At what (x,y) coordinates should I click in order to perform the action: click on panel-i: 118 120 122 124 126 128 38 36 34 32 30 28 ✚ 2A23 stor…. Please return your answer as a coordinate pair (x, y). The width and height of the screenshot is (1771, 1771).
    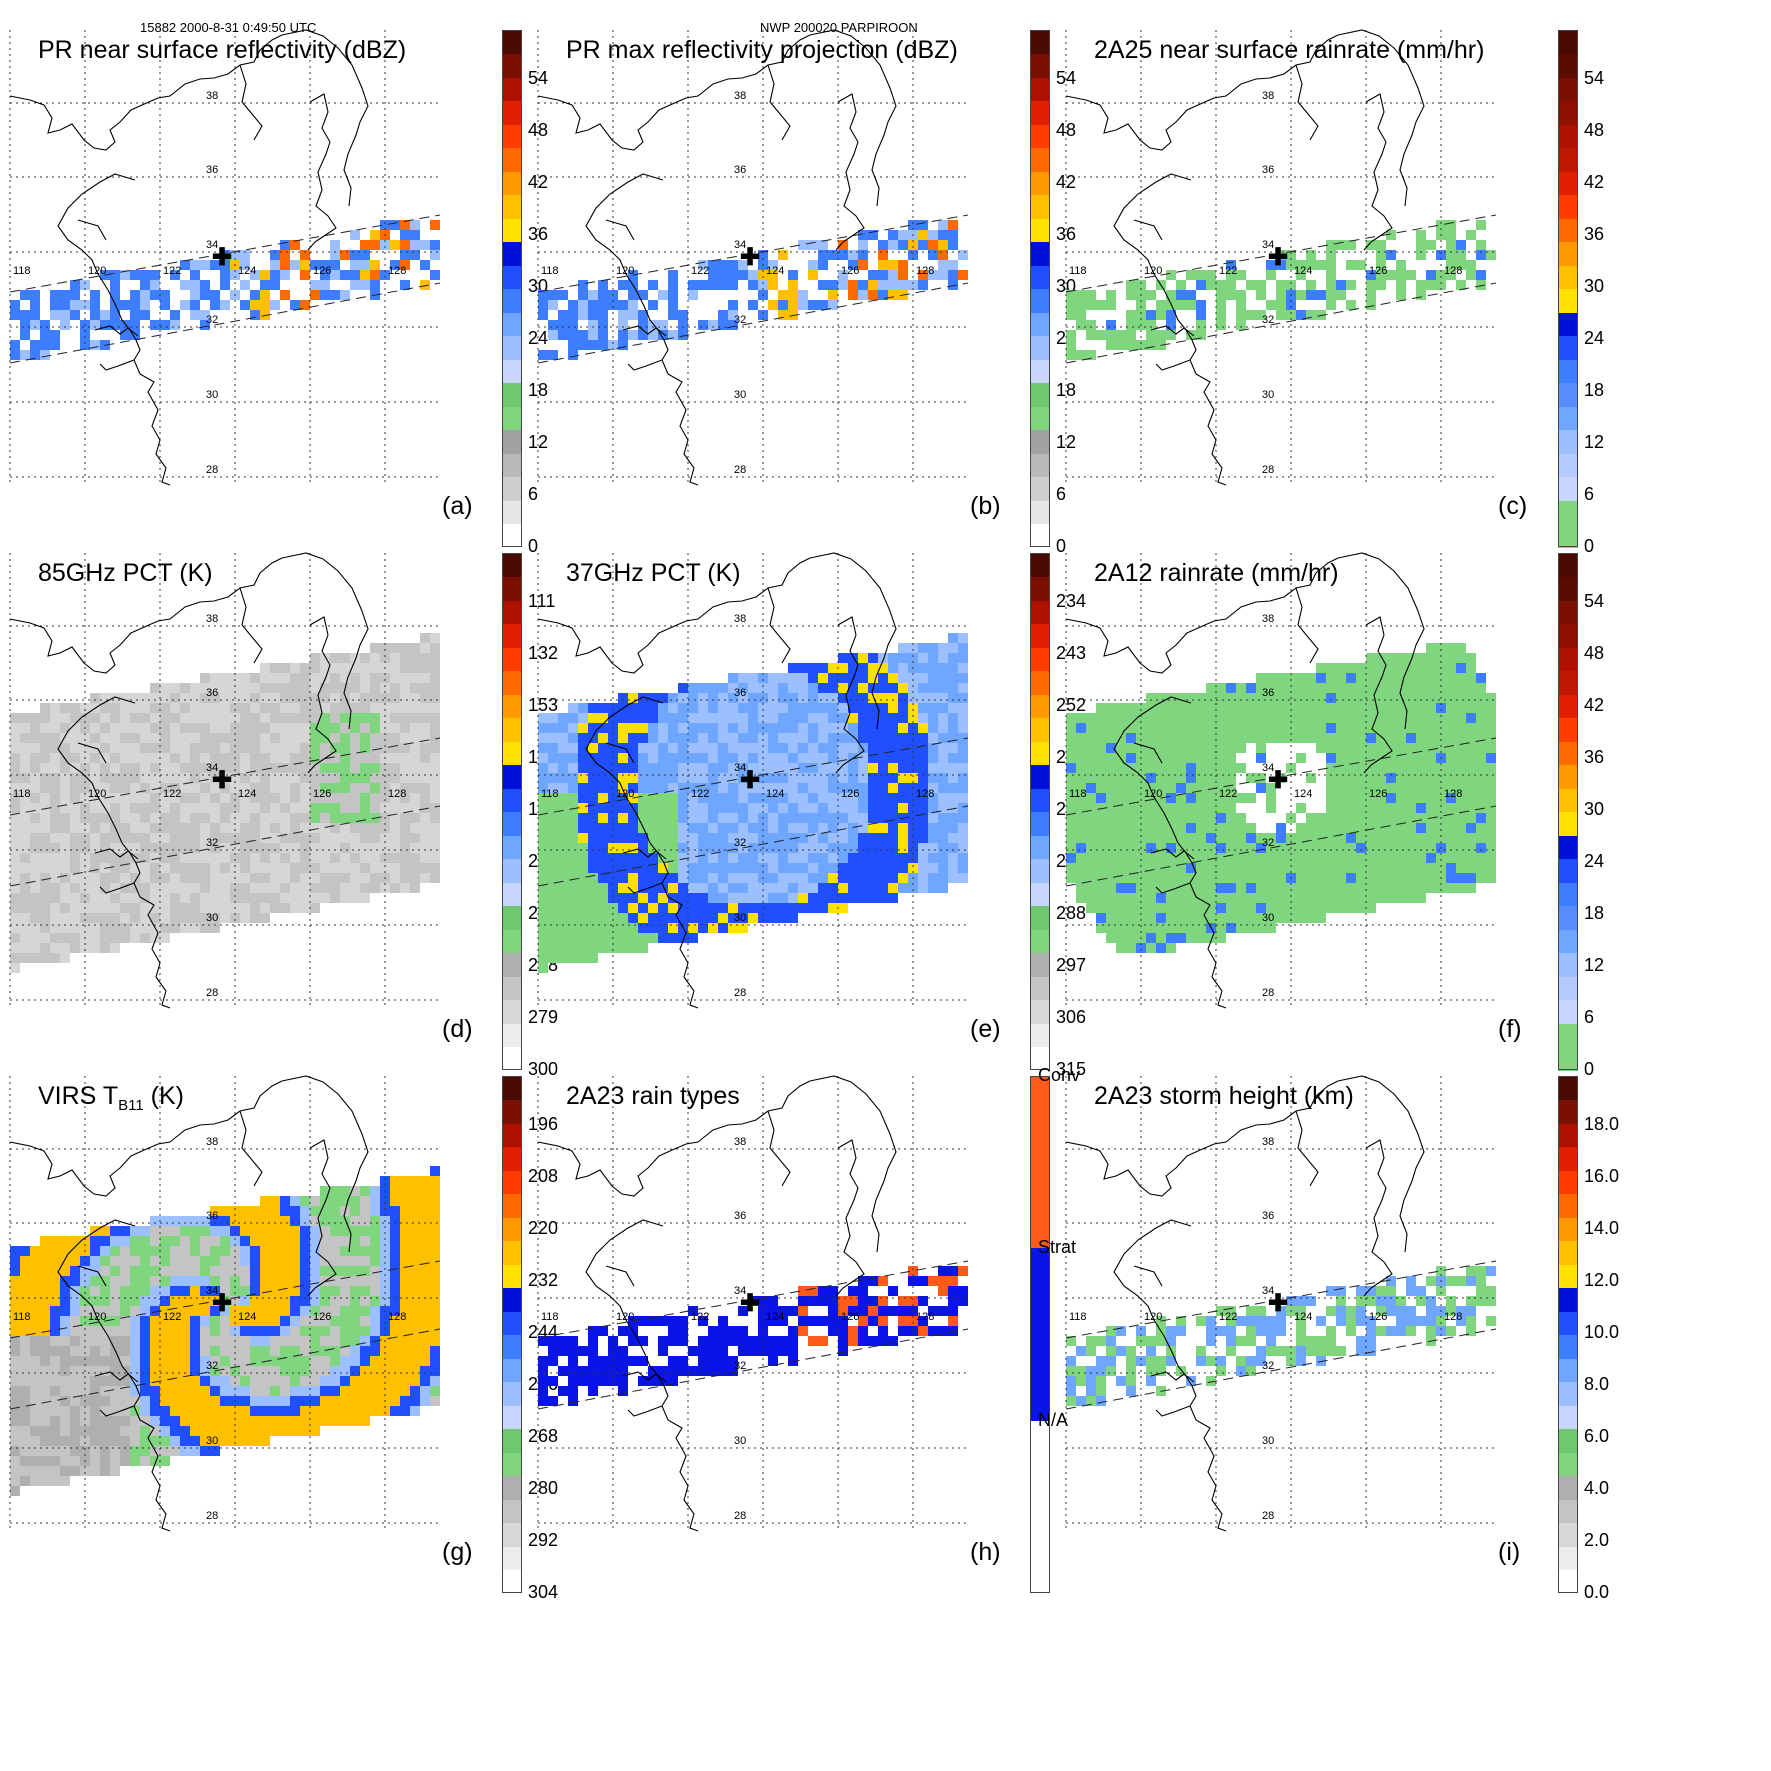
    Looking at the image, I should click on (1342, 1338).